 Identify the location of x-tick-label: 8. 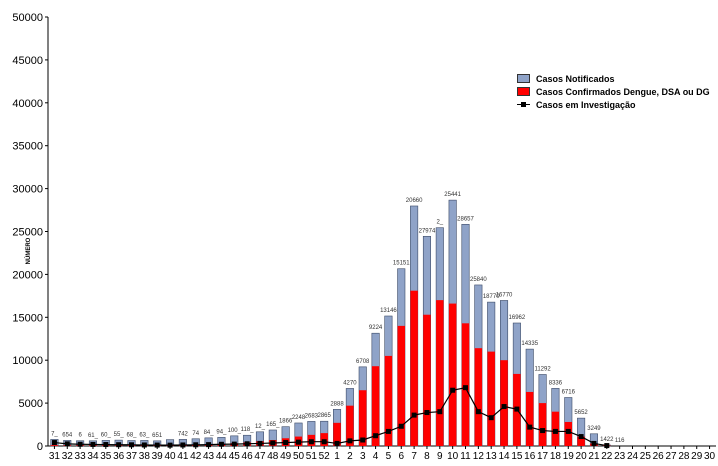
(427, 456).